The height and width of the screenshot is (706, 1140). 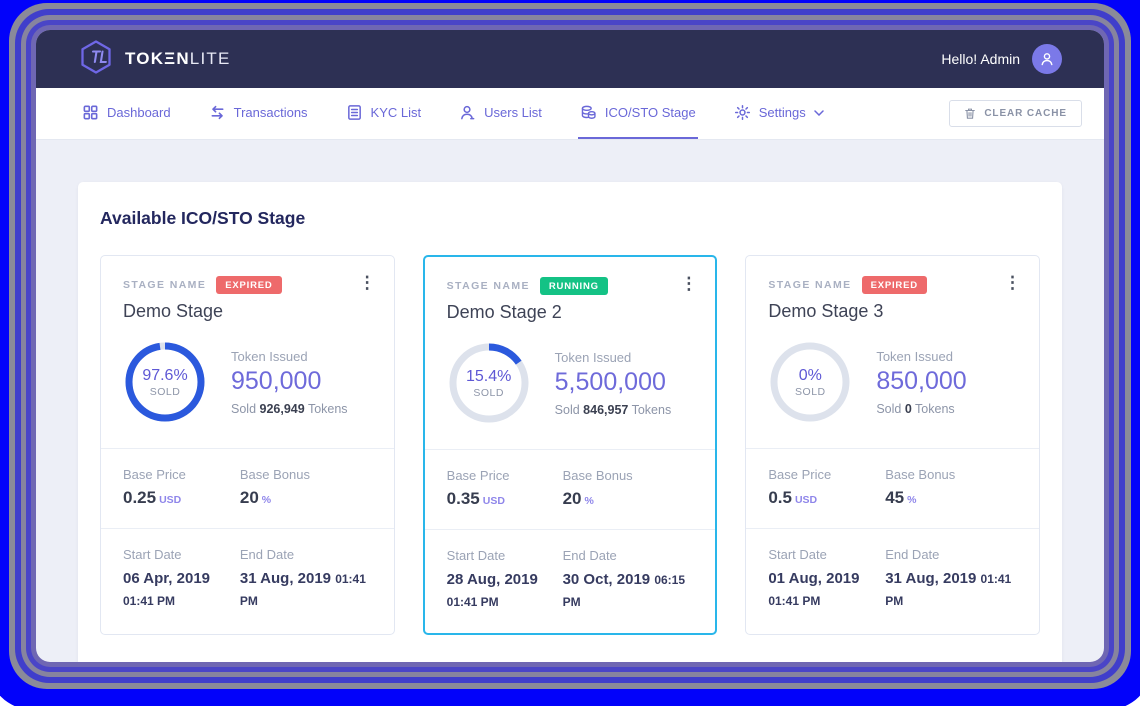 I want to click on user-avatar, so click(x=1047, y=59).